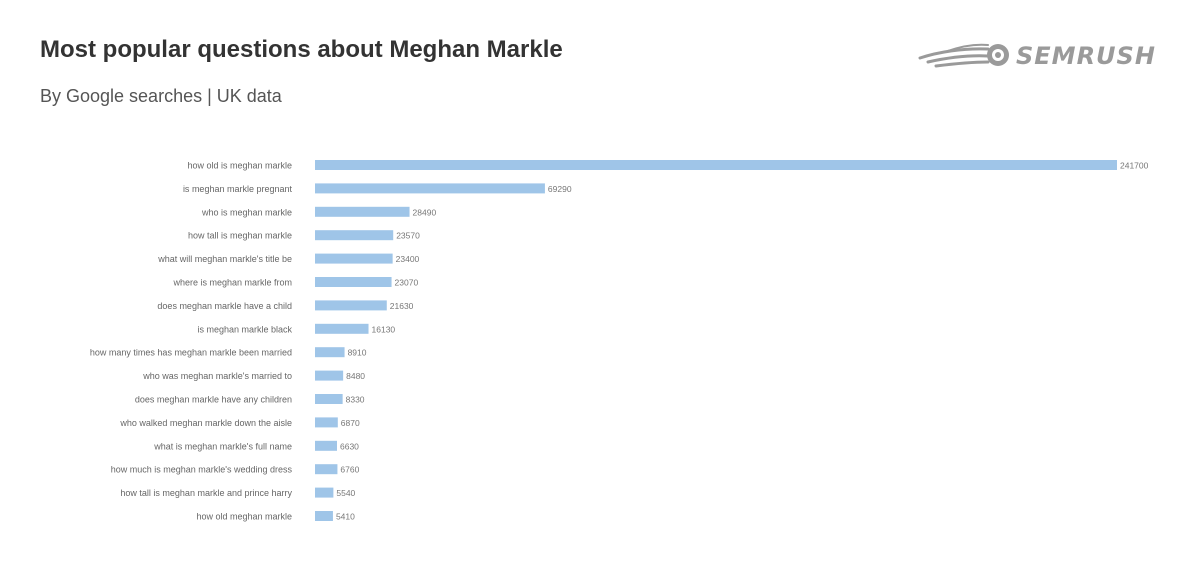  Describe the element at coordinates (357, 353) in the screenshot. I see `value-label: 8910` at that location.